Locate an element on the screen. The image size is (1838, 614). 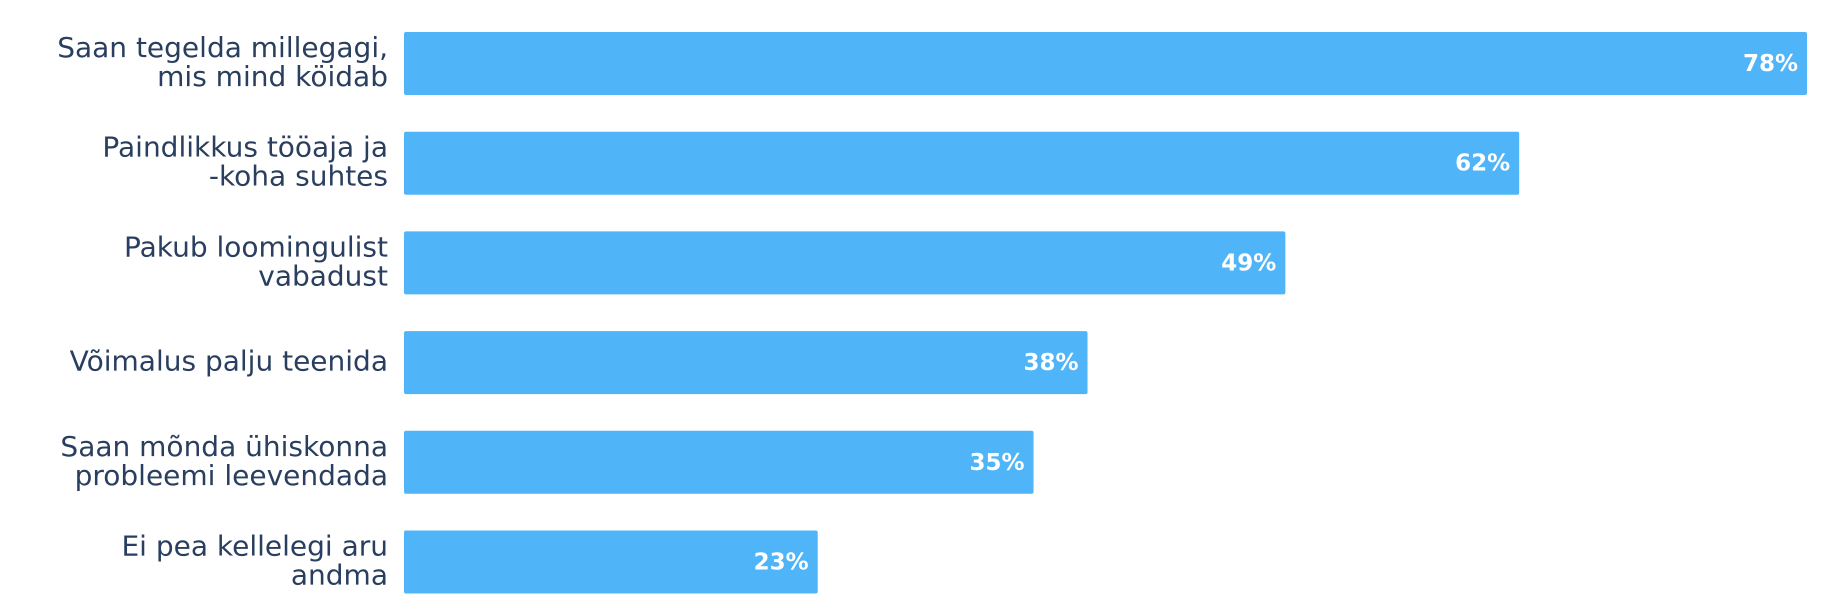
value-label: 23% is located at coordinates (781, 563).